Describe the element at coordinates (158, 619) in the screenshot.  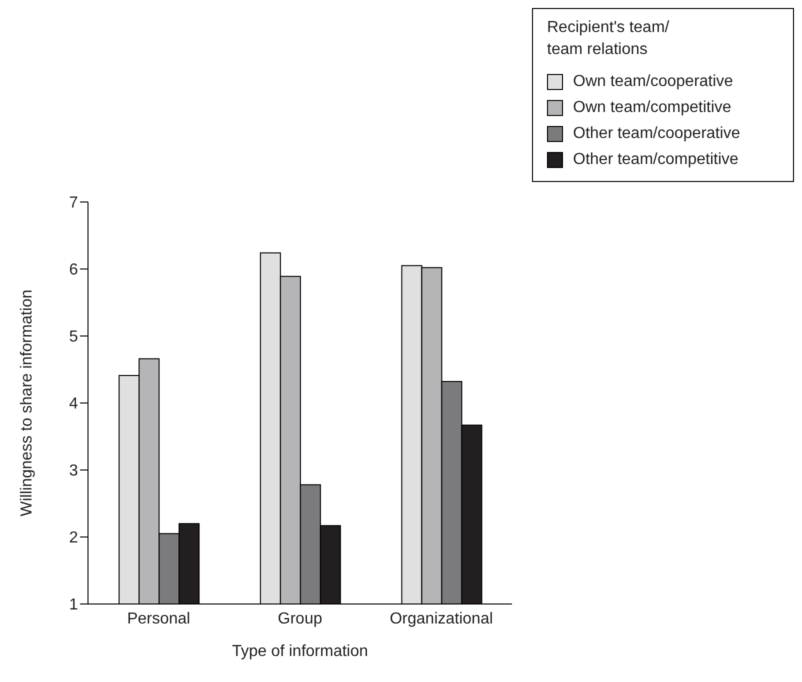
I see `x-tick-label: Personal` at that location.